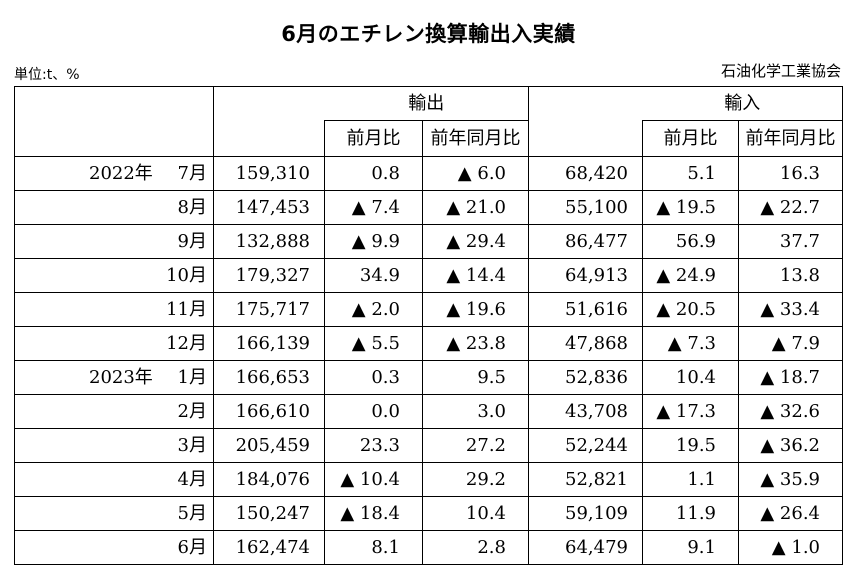 The height and width of the screenshot is (576, 857). Describe the element at coordinates (585, 547) in the screenshot. I see `import-volume-cell: 64,479` at that location.